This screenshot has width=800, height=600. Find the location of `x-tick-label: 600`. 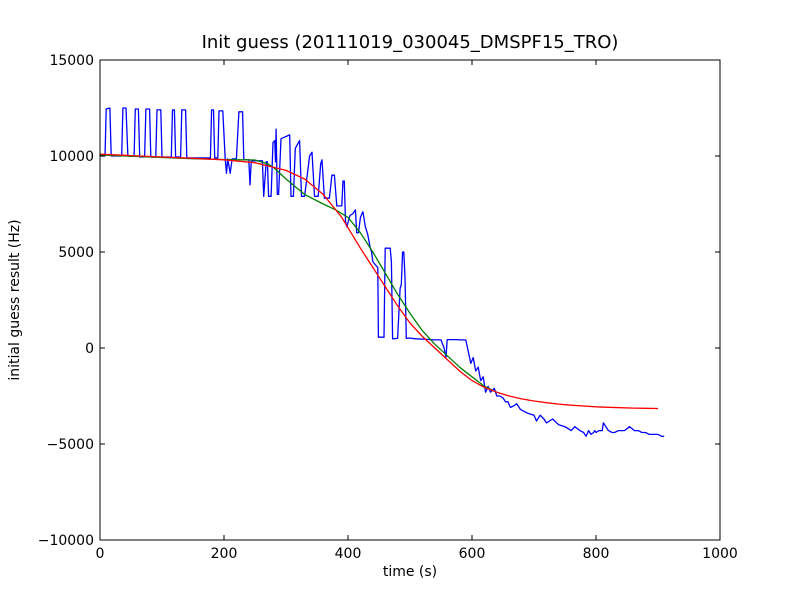

x-tick-label: 600 is located at coordinates (472, 554).